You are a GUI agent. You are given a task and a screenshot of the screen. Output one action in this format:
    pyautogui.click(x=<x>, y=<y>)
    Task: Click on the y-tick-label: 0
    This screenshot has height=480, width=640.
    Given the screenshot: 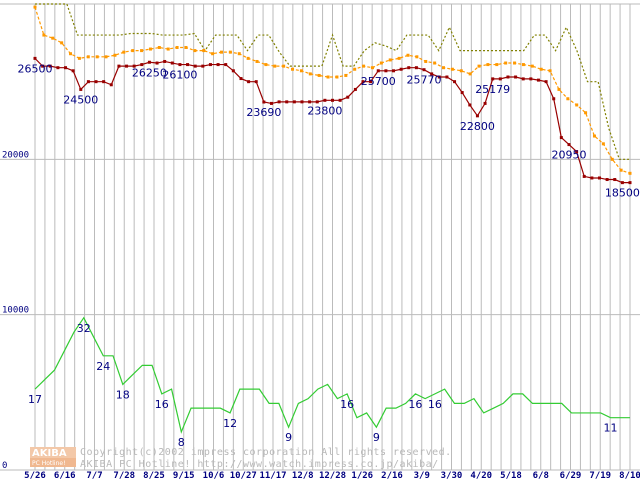 What is the action you would take?
    pyautogui.click(x=4, y=466)
    